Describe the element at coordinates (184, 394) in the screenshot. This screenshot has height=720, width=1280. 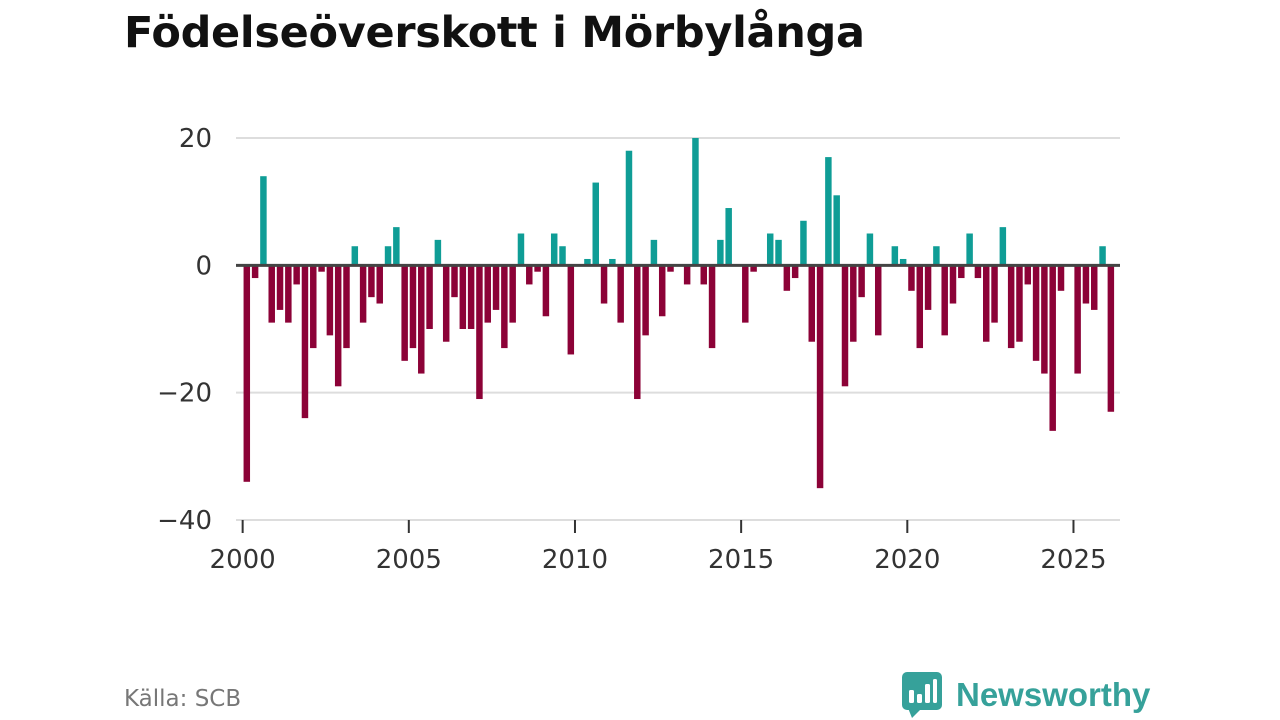
I see `y-tick-label: −20` at that location.